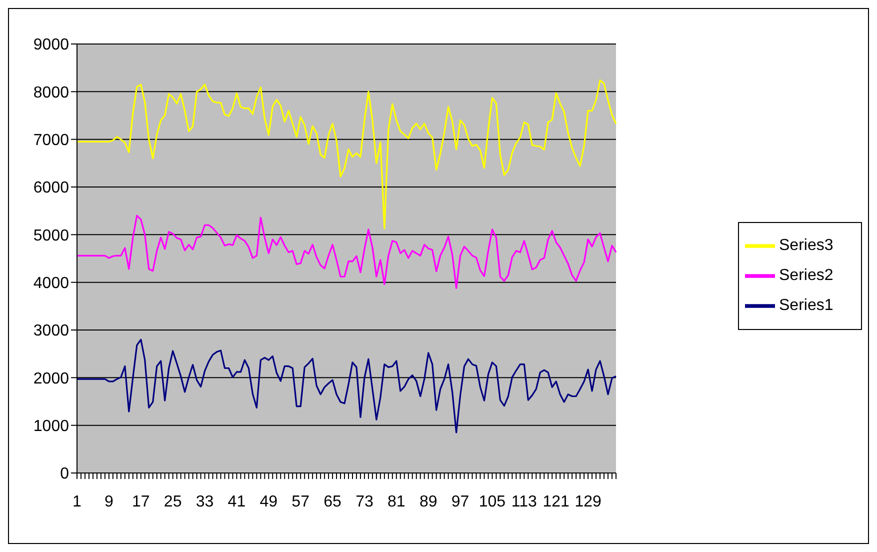 This screenshot has width=877, height=552. What do you see at coordinates (301, 501) in the screenshot?
I see `x-tick-label: 57` at bounding box center [301, 501].